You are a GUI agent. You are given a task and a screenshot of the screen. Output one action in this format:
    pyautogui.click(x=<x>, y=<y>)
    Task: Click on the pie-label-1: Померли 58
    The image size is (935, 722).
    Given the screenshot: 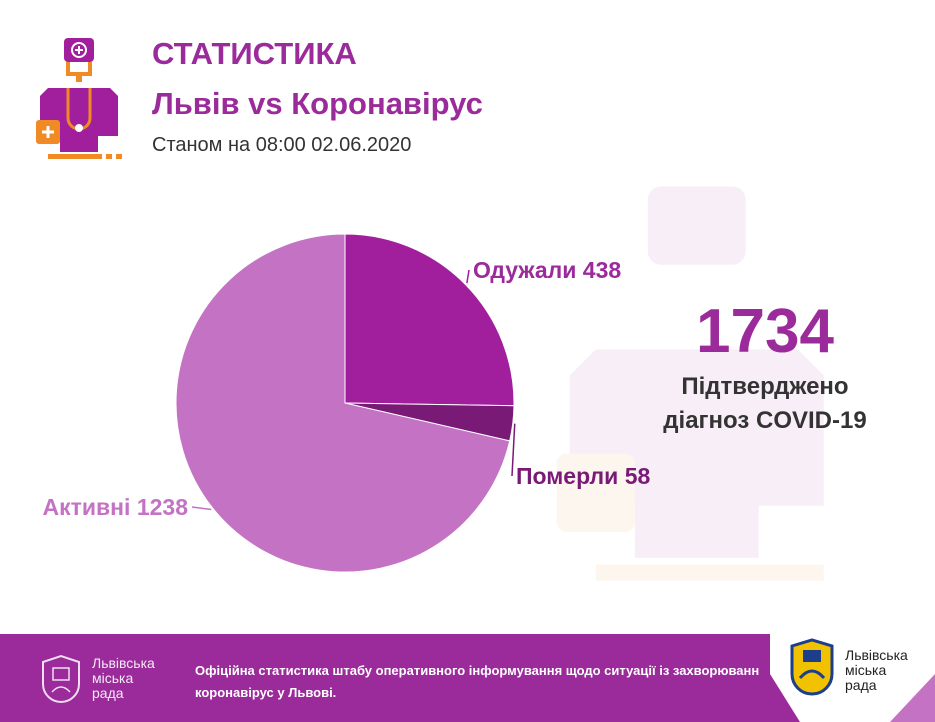 What is the action you would take?
    pyautogui.click(x=583, y=476)
    